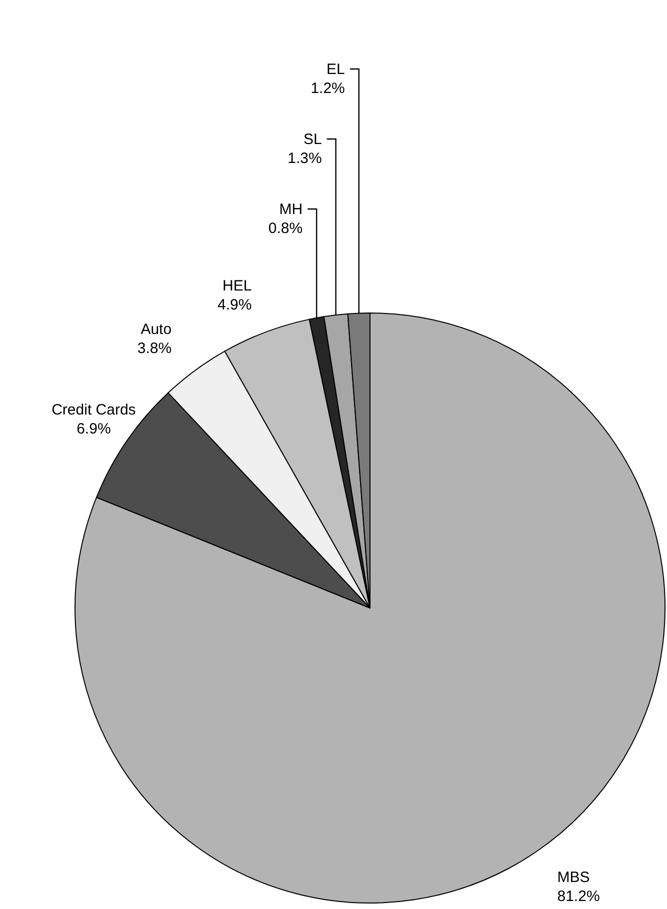 The width and height of the screenshot is (667, 909). Describe the element at coordinates (234, 305) in the screenshot. I see `data-label: 4.9%` at that location.